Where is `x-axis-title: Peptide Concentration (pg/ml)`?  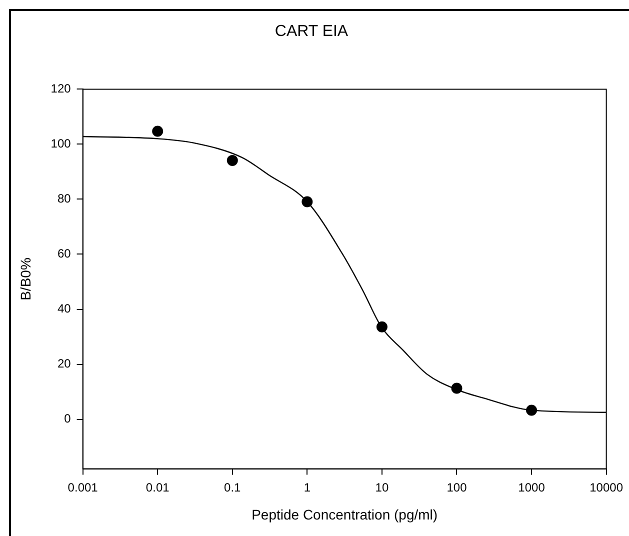 x-axis-title: Peptide Concentration (pg/ml) is located at coordinates (345, 514).